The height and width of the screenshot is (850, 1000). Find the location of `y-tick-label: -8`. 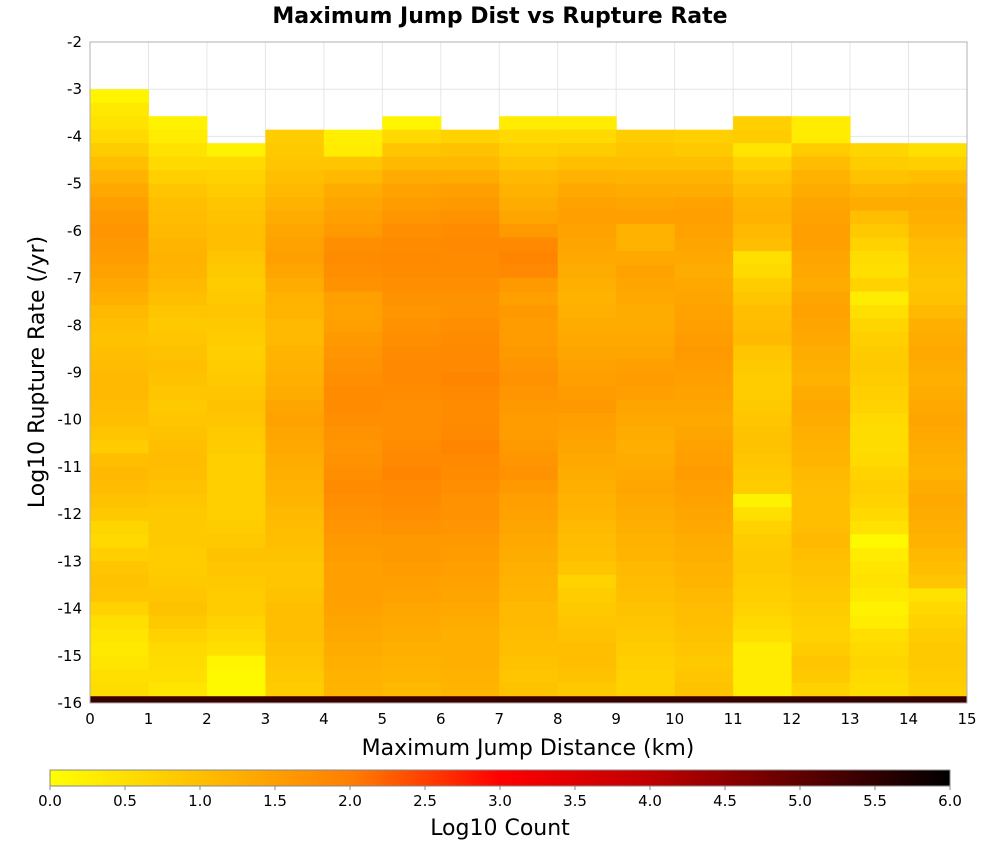

y-tick-label: -8 is located at coordinates (74, 325).